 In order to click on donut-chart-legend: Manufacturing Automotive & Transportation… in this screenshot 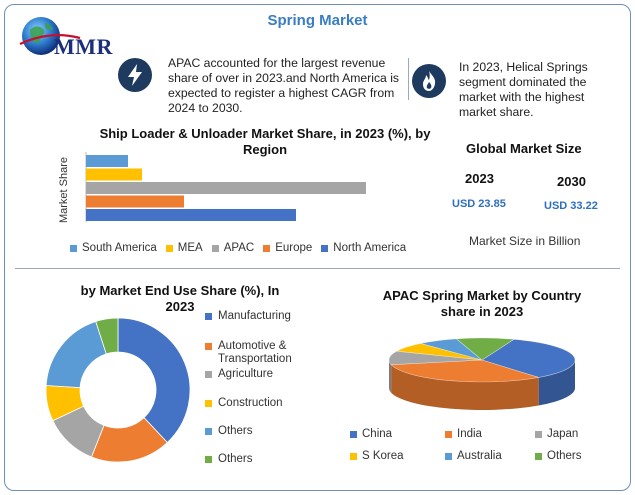, I will do `click(265, 390)`.